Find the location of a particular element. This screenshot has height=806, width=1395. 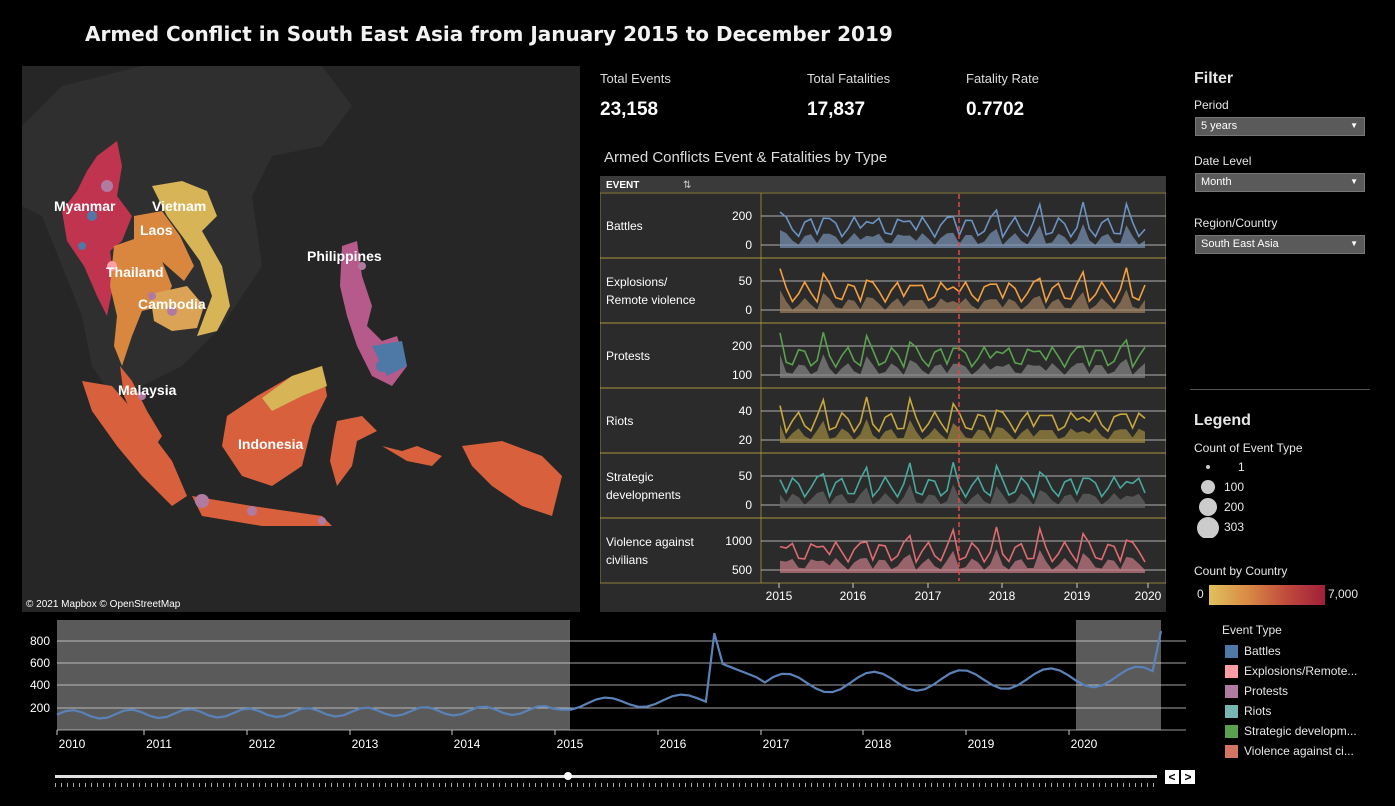

timeline-y-tick: 800 is located at coordinates (40, 641).